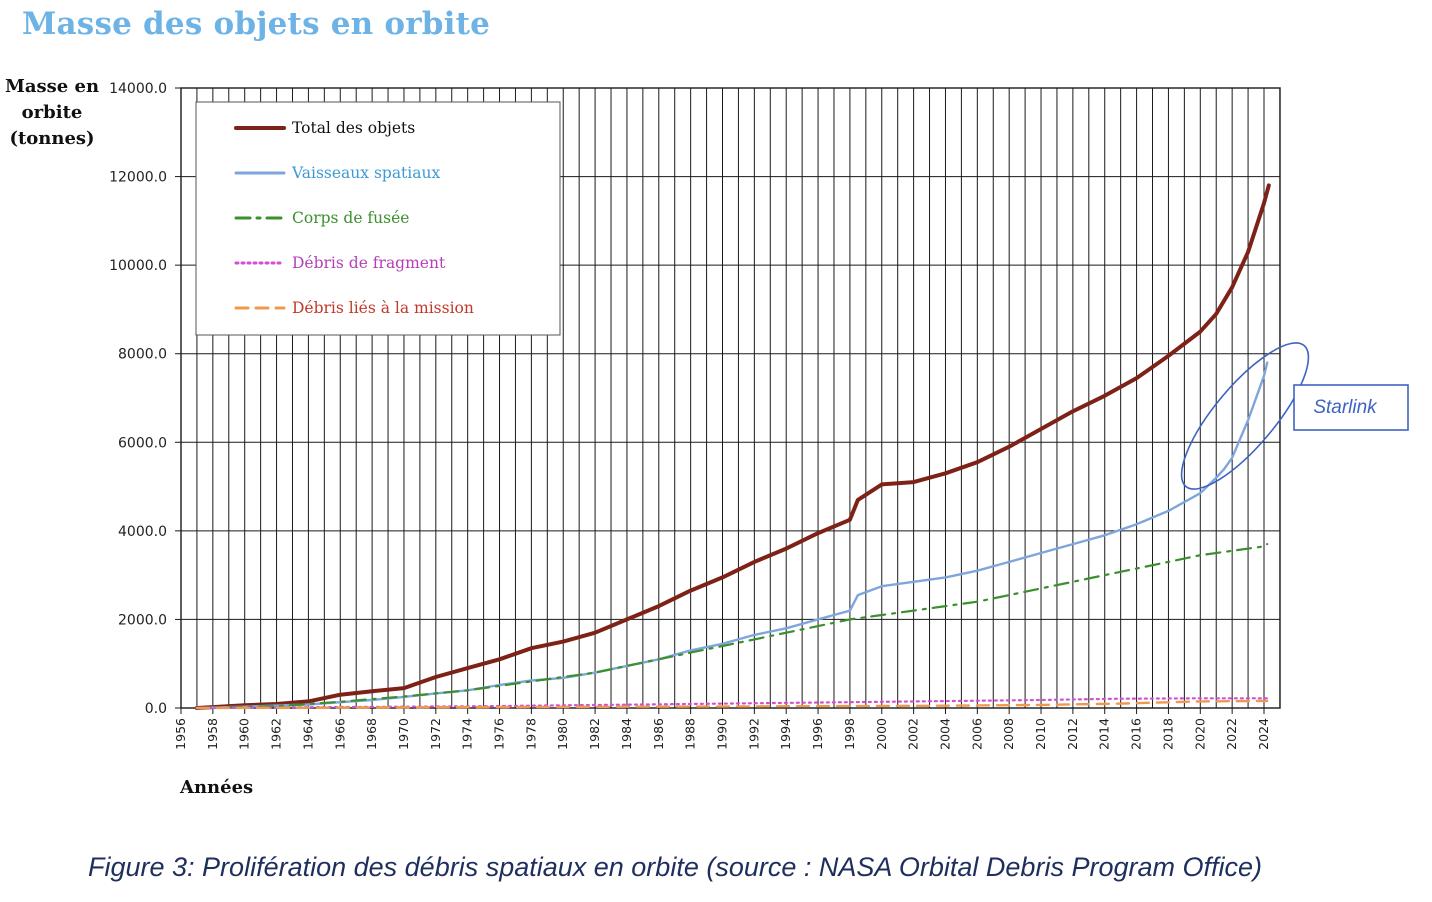  I want to click on x-axis-label: Années, so click(216, 787).